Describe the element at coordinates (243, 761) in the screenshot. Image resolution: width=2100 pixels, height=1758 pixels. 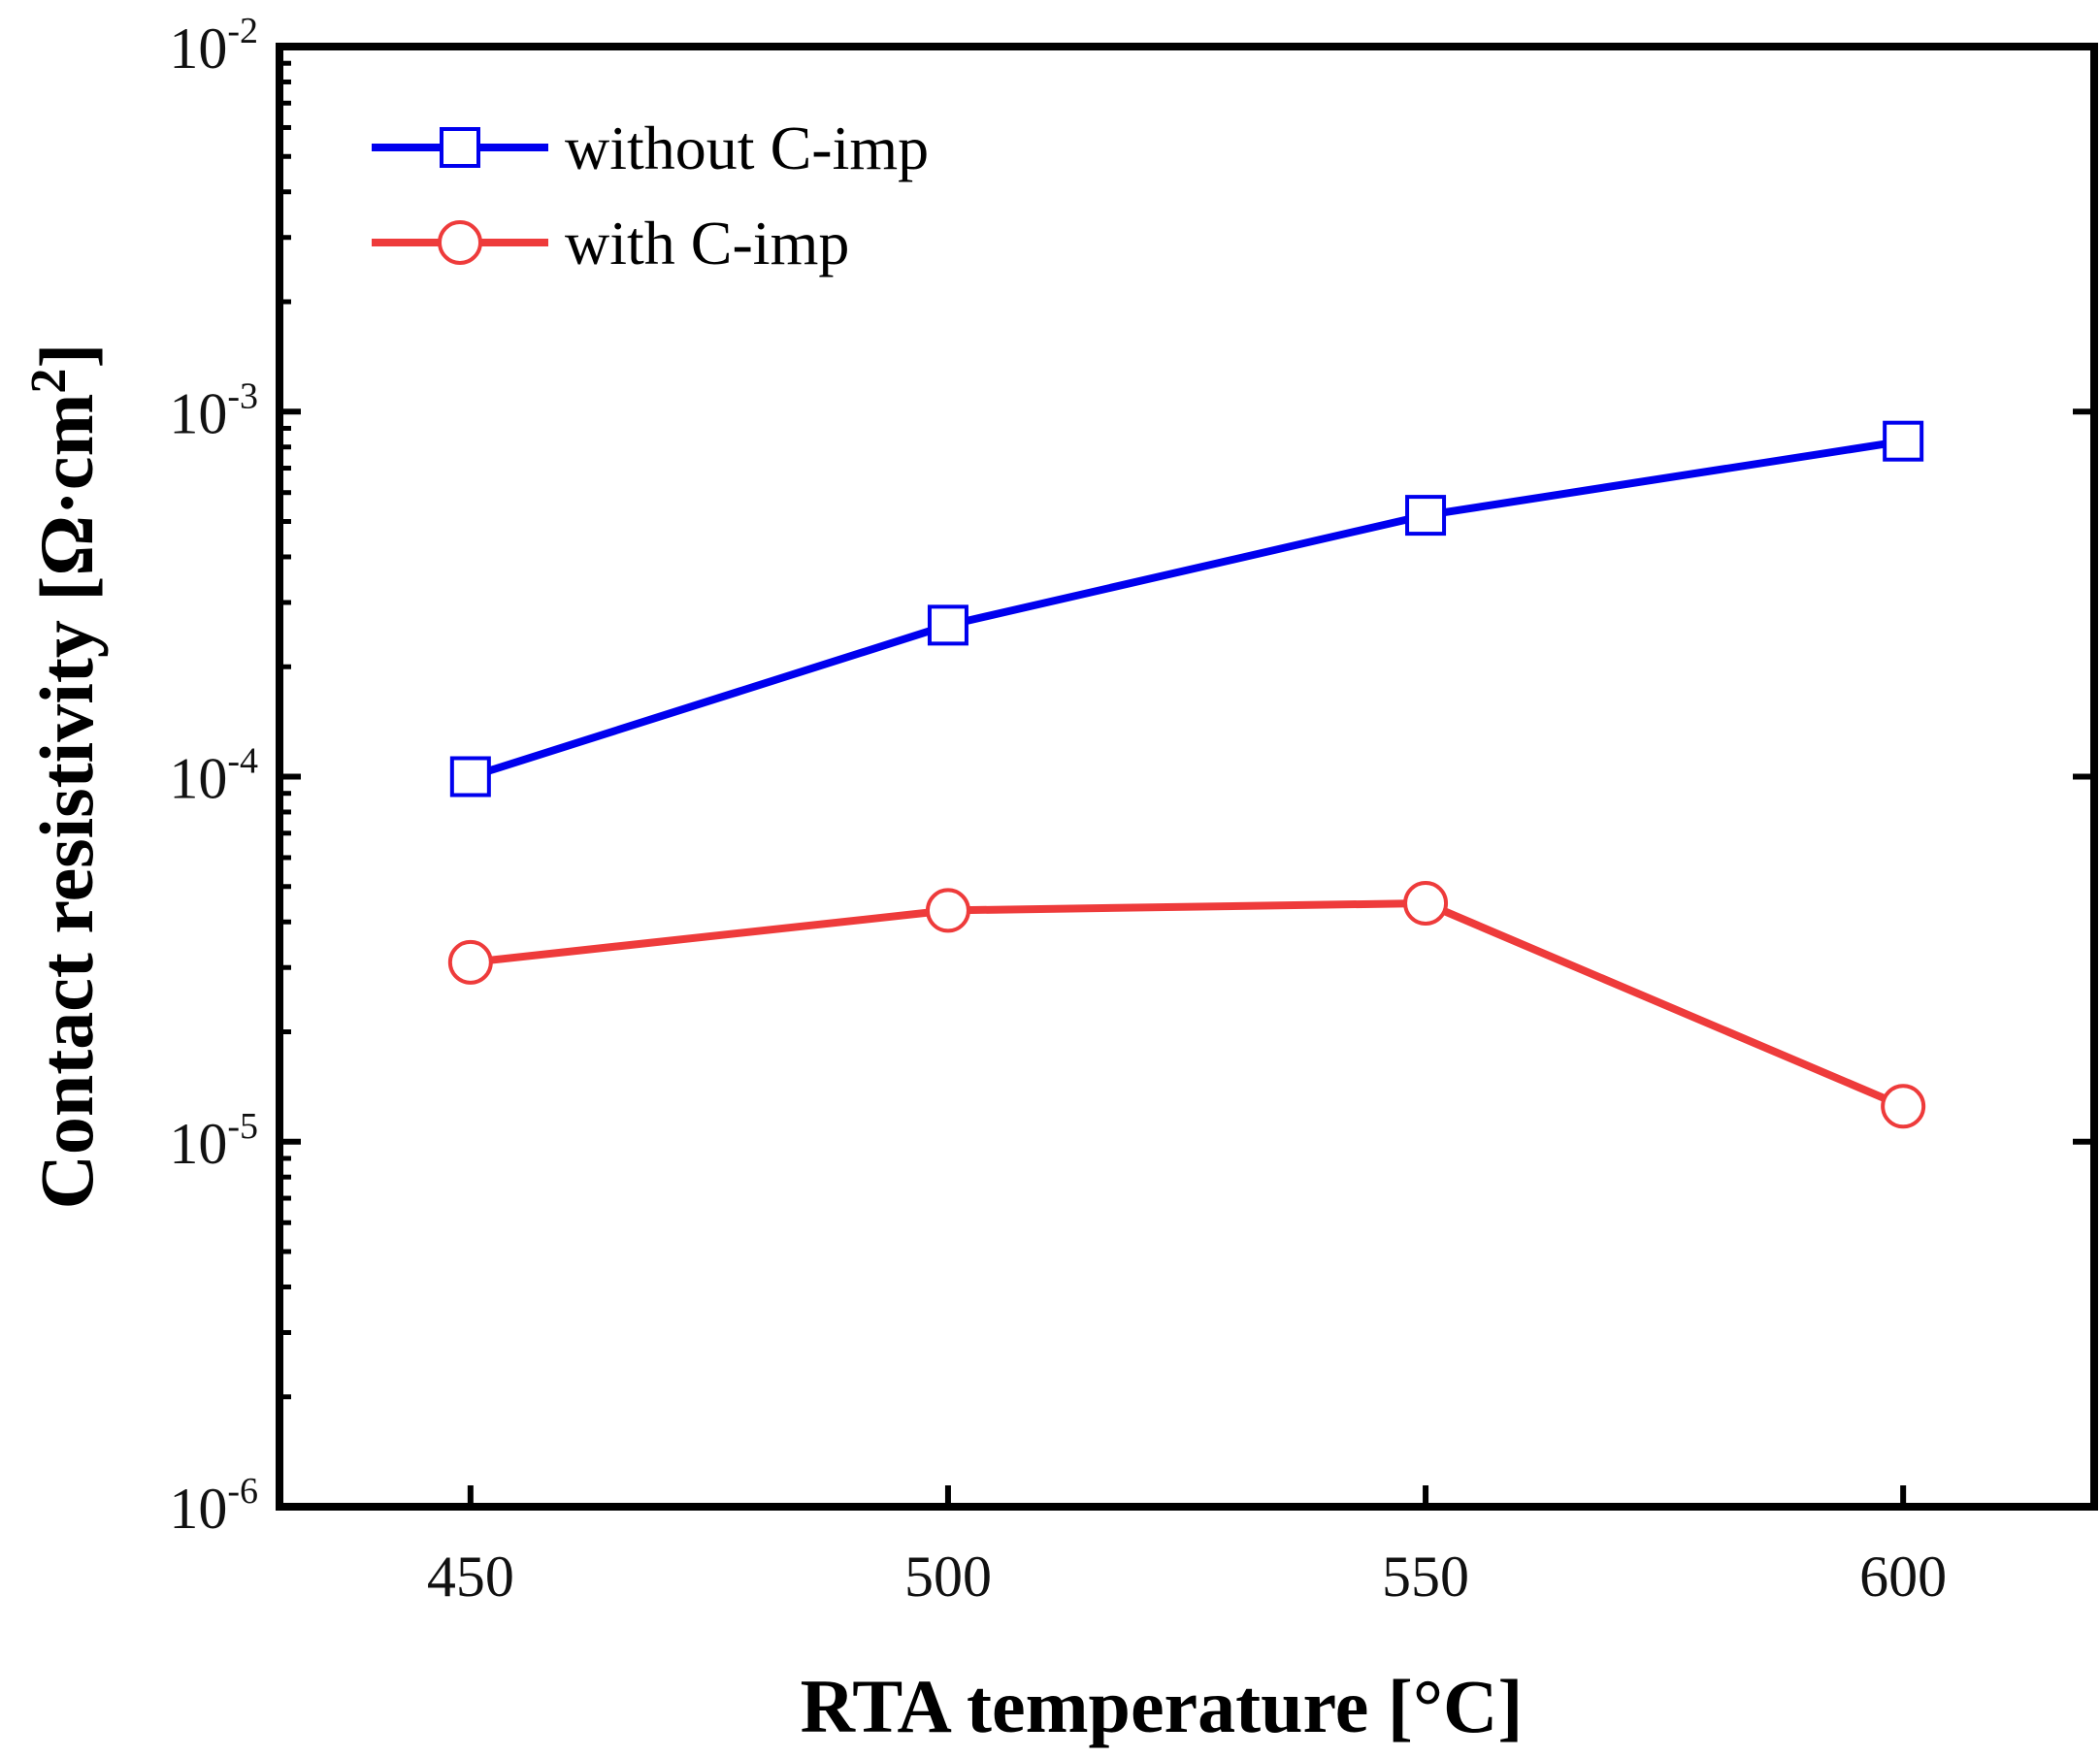
I see `y-tick-label-exponent: -4` at that location.